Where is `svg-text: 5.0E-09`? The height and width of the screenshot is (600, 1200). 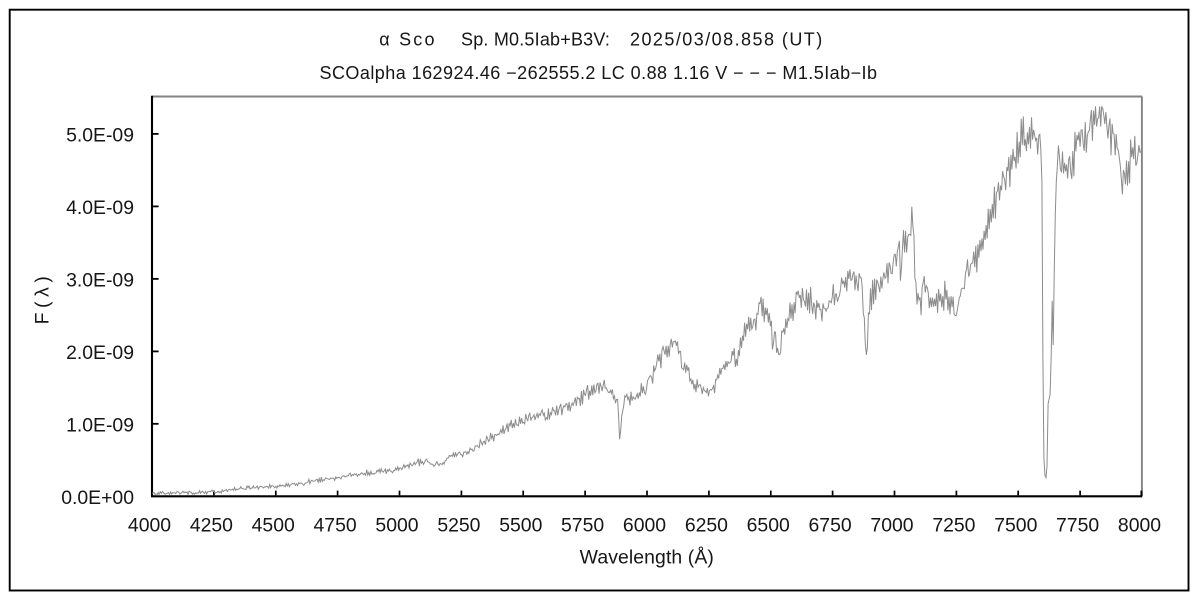 svg-text: 5.0E-09 is located at coordinates (100, 136).